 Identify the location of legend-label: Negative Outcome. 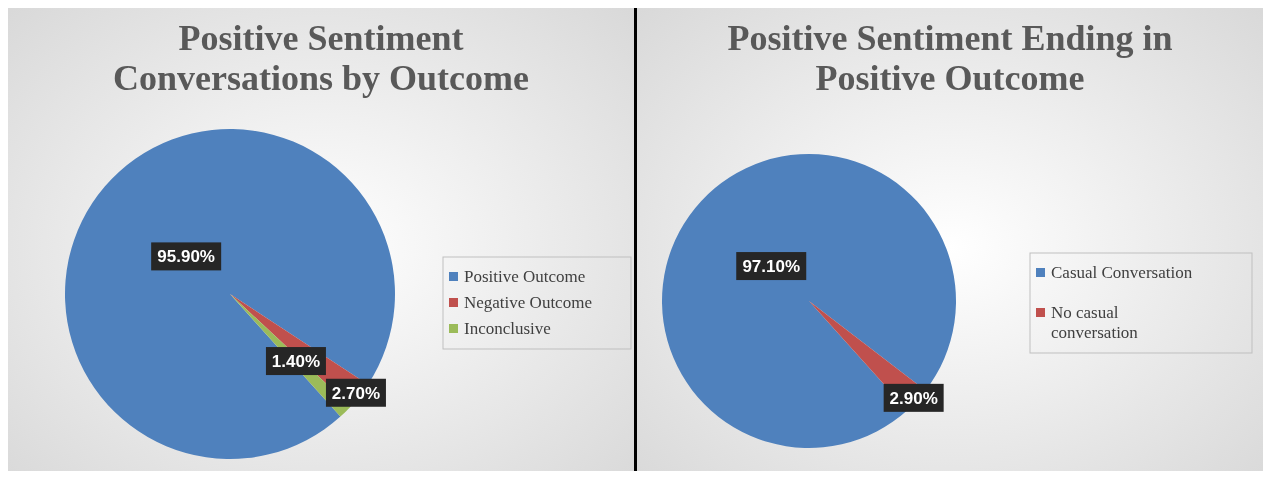
(528, 302).